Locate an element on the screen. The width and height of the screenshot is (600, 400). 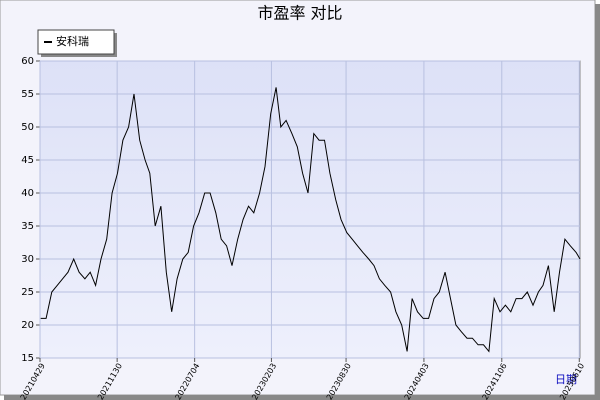
y-tick-label: 55 is located at coordinates (27, 94).